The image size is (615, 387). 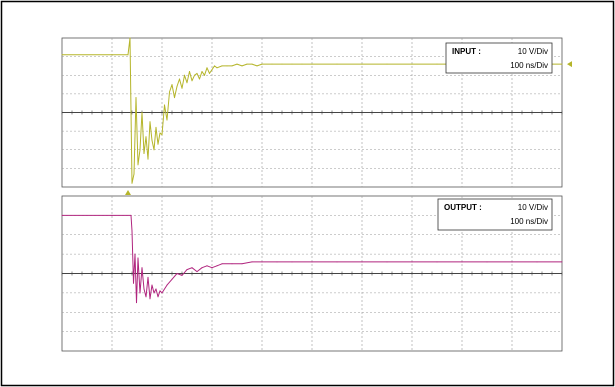 I want to click on input-time-per-div: 100 ns/Div, so click(x=529, y=65).